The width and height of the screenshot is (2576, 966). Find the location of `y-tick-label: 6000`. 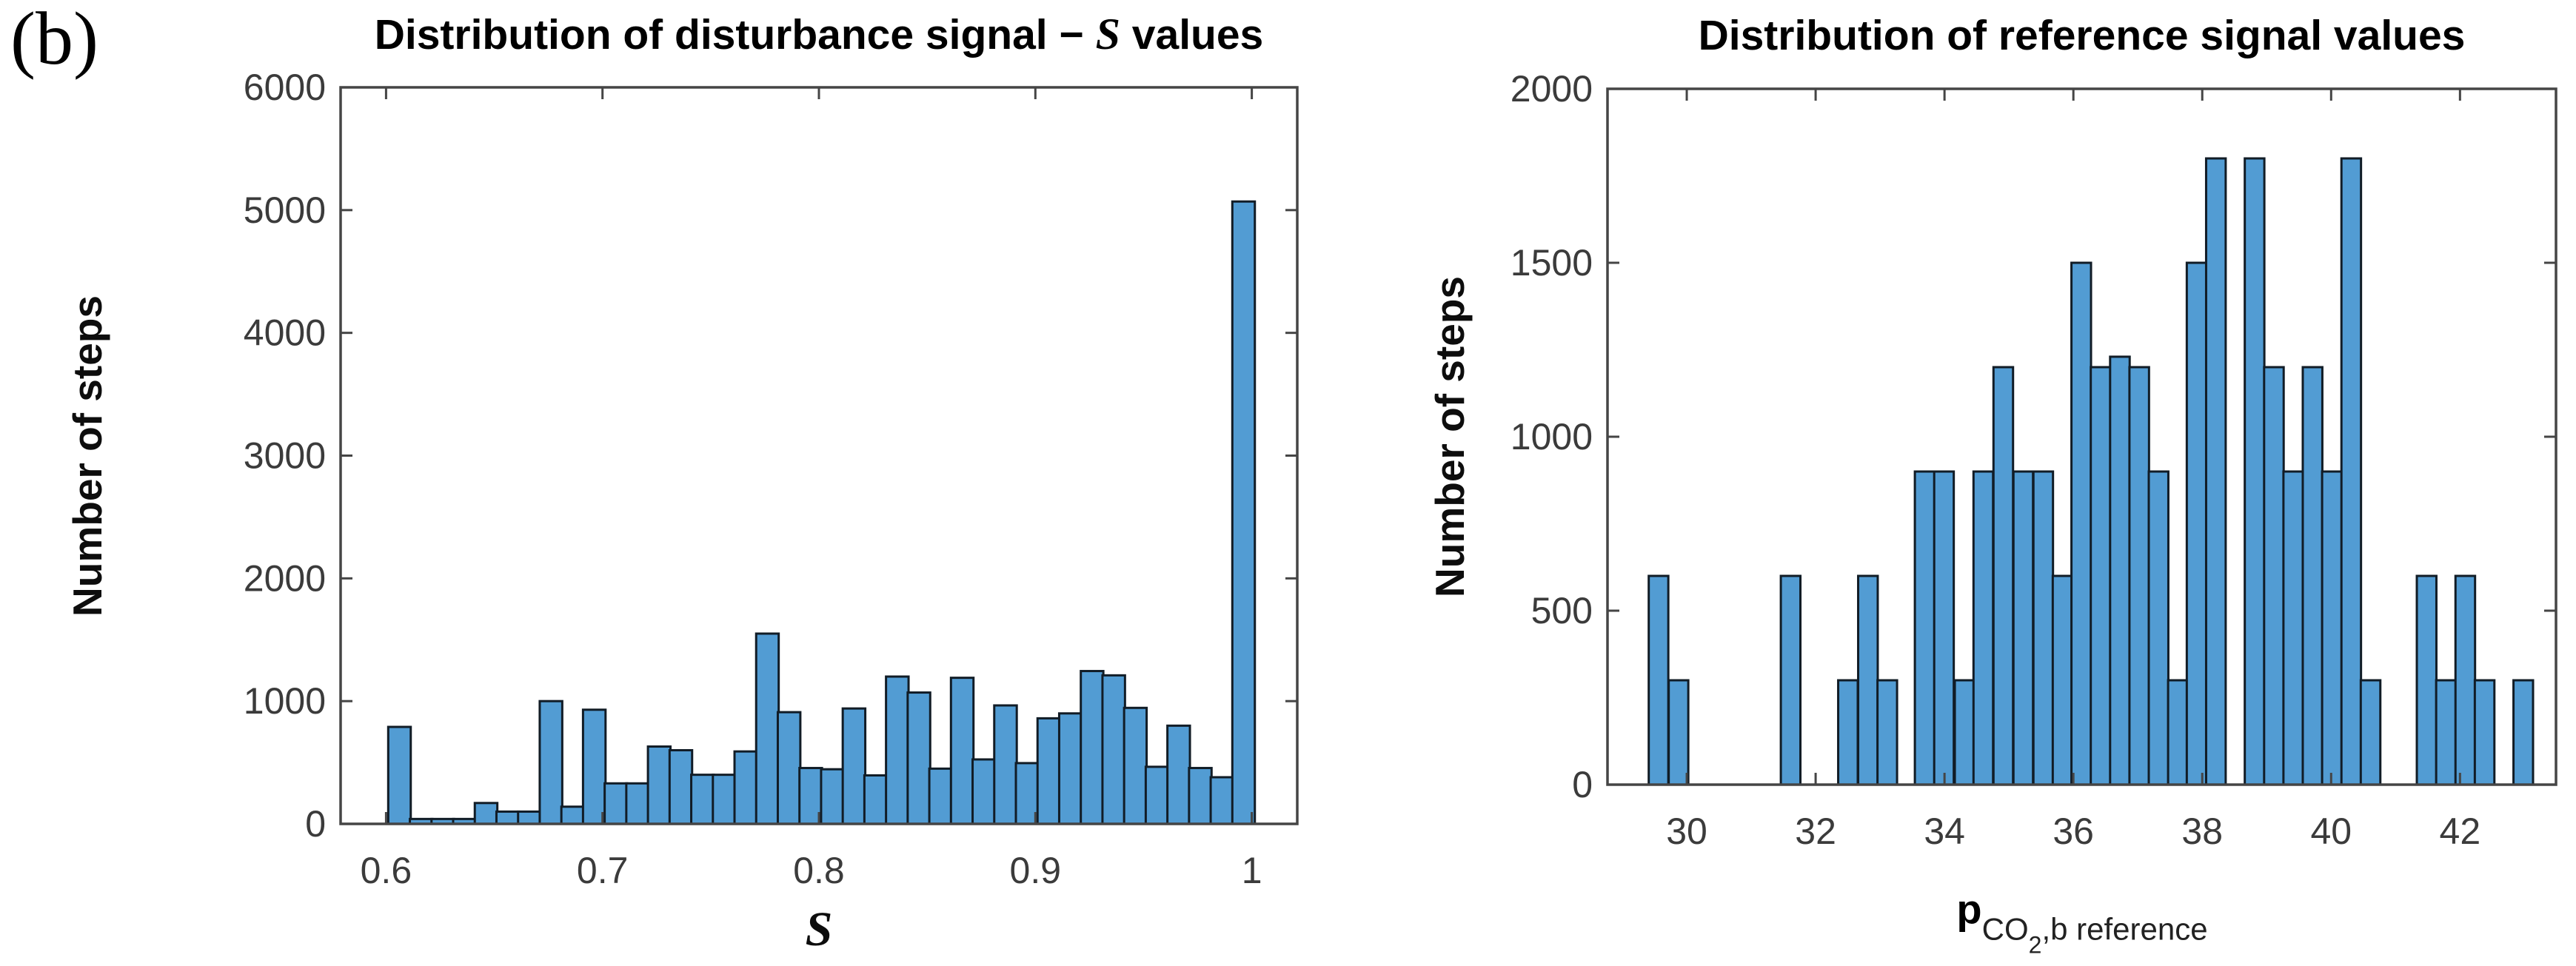

y-tick-label: 6000 is located at coordinates (285, 87).